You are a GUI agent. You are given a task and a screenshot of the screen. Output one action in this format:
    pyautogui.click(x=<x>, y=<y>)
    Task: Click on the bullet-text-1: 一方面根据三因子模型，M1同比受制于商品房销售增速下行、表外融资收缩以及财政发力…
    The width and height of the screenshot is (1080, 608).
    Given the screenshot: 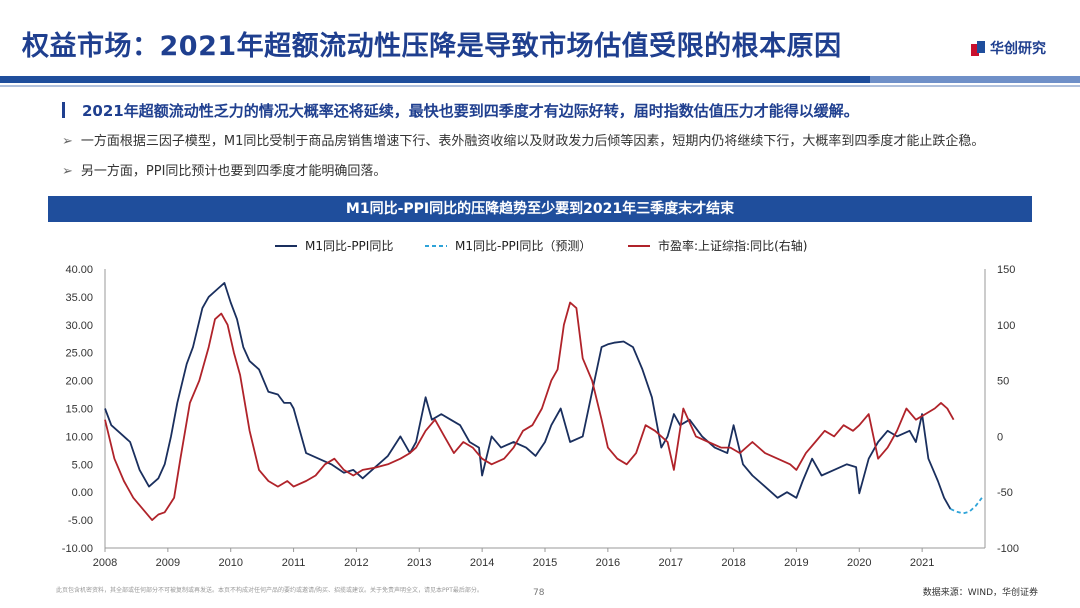 What is the action you would take?
    pyautogui.click(x=532, y=141)
    